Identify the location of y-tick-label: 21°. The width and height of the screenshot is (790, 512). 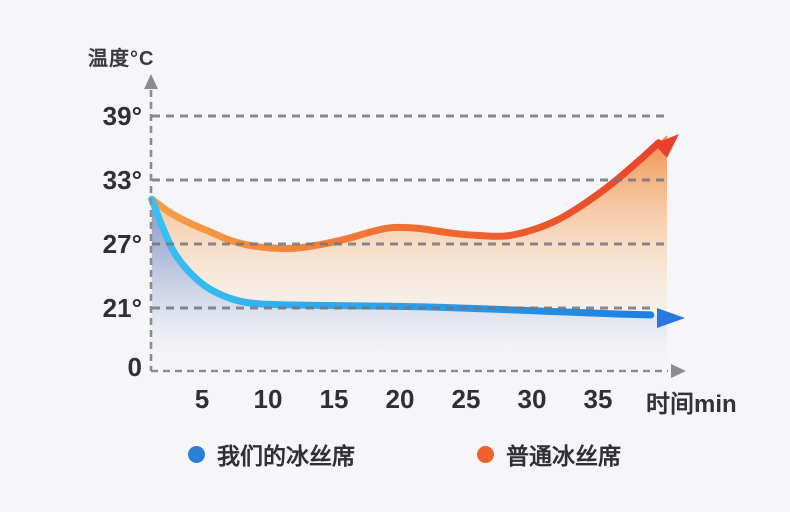
(122, 308).